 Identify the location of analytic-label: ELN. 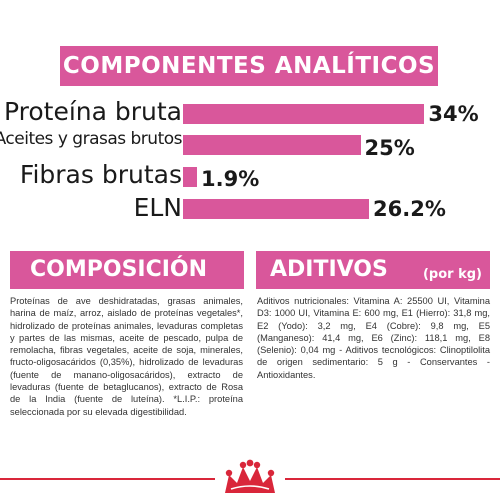
(157, 207).